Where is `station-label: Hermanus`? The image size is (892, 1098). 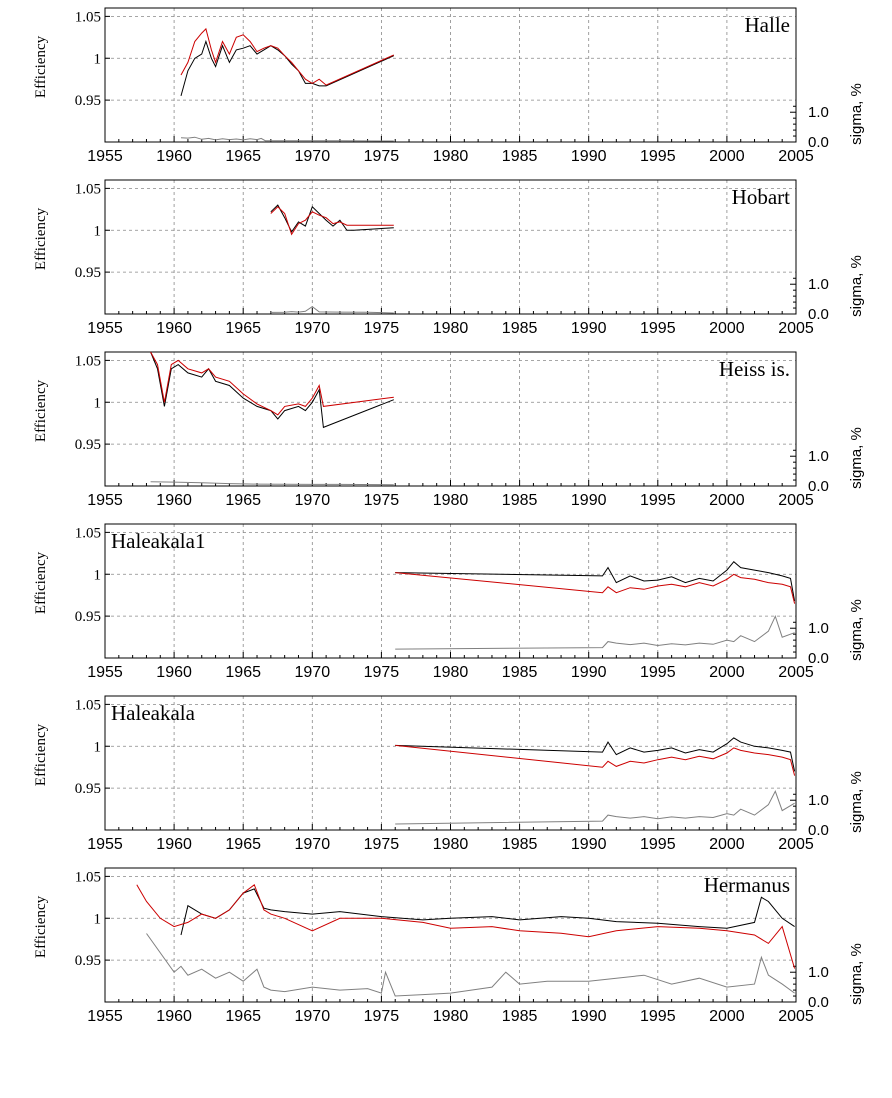 station-label: Hermanus is located at coordinates (747, 885).